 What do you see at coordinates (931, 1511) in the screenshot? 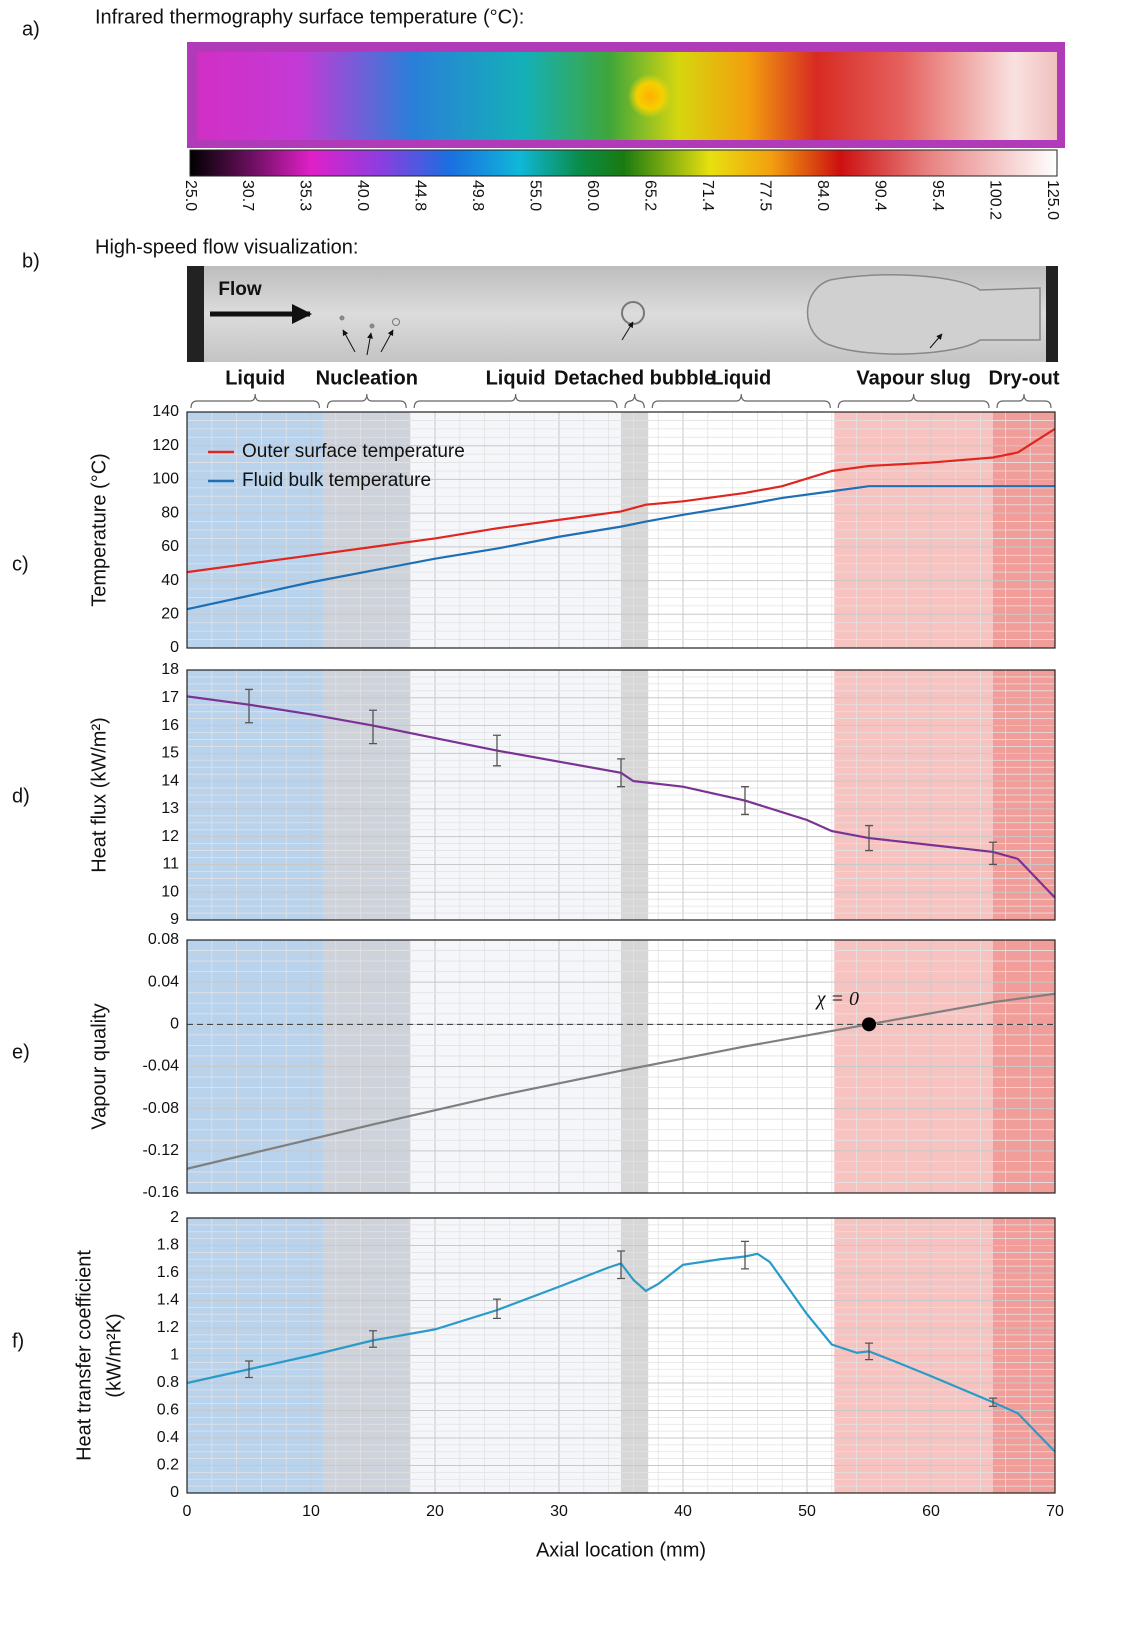
I see `x-tick-label: 60` at bounding box center [931, 1511].